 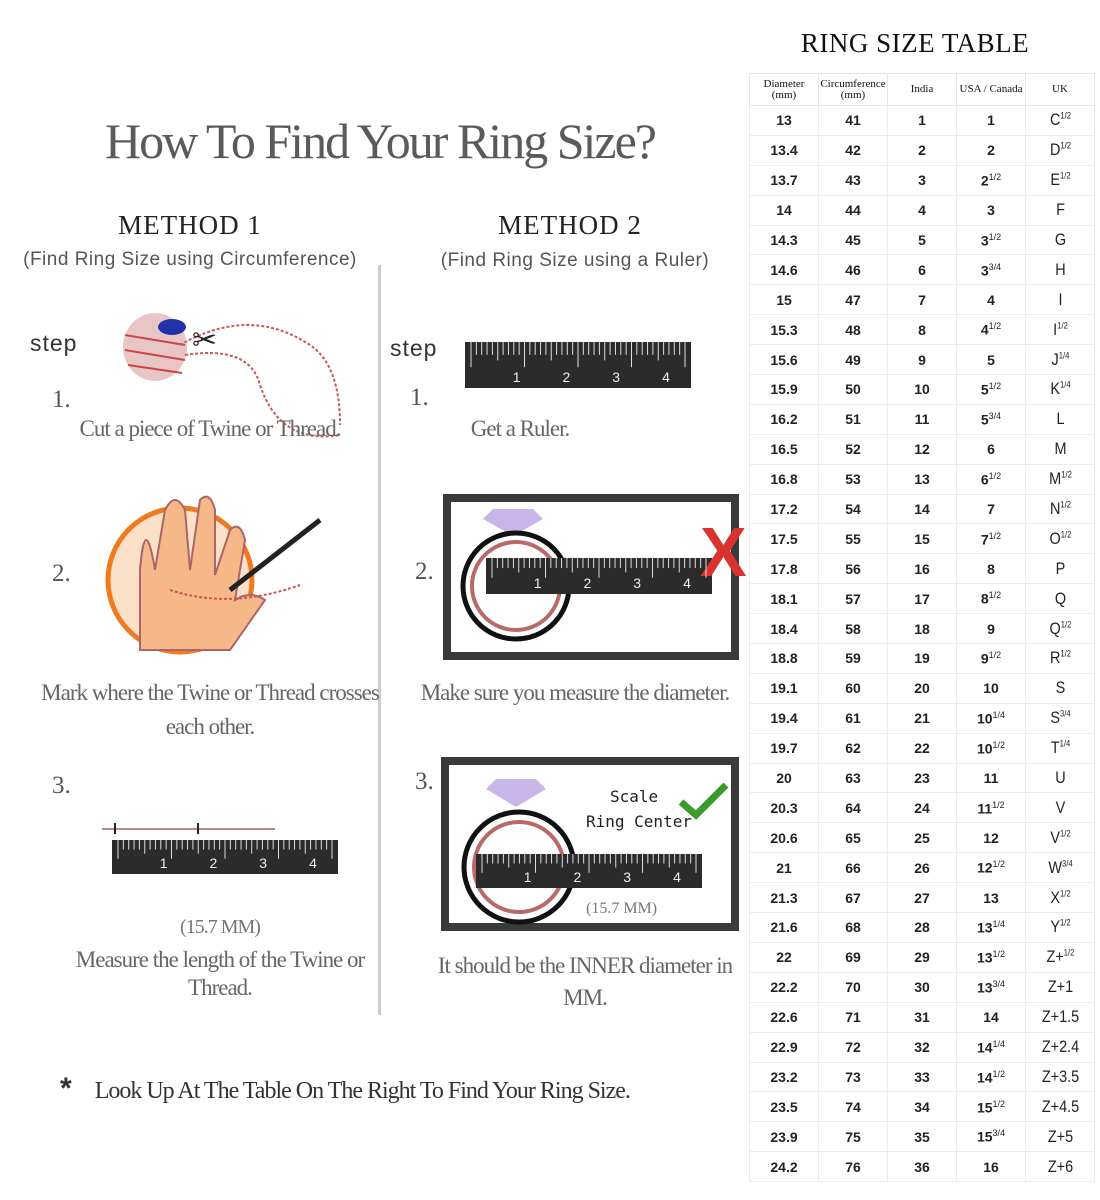 I want to click on cell-circumference: 61, so click(x=853, y=718).